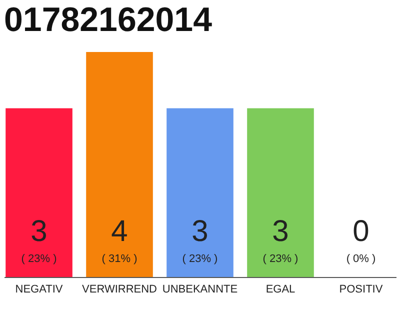 The image size is (410, 320). I want to click on annotation: ( 31% ), so click(120, 259).